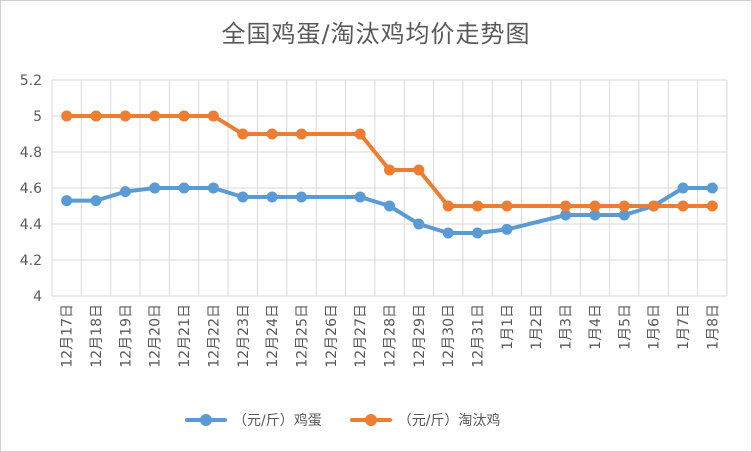  I want to click on x-tick-label: 12月25日, so click(302, 336).